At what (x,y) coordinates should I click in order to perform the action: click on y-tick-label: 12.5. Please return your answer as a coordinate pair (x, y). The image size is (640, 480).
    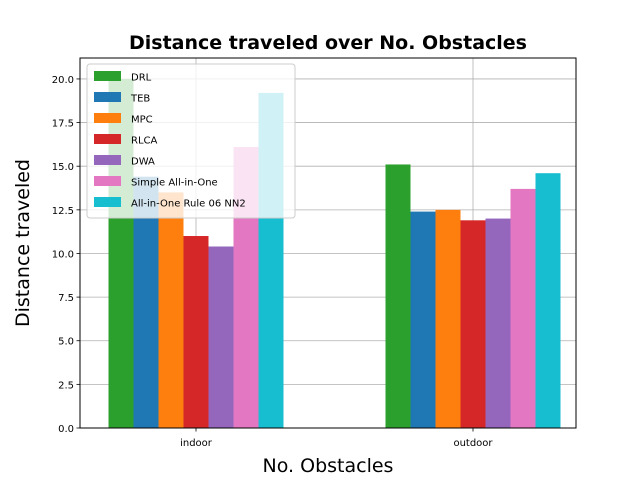
    Looking at the image, I should click on (63, 211).